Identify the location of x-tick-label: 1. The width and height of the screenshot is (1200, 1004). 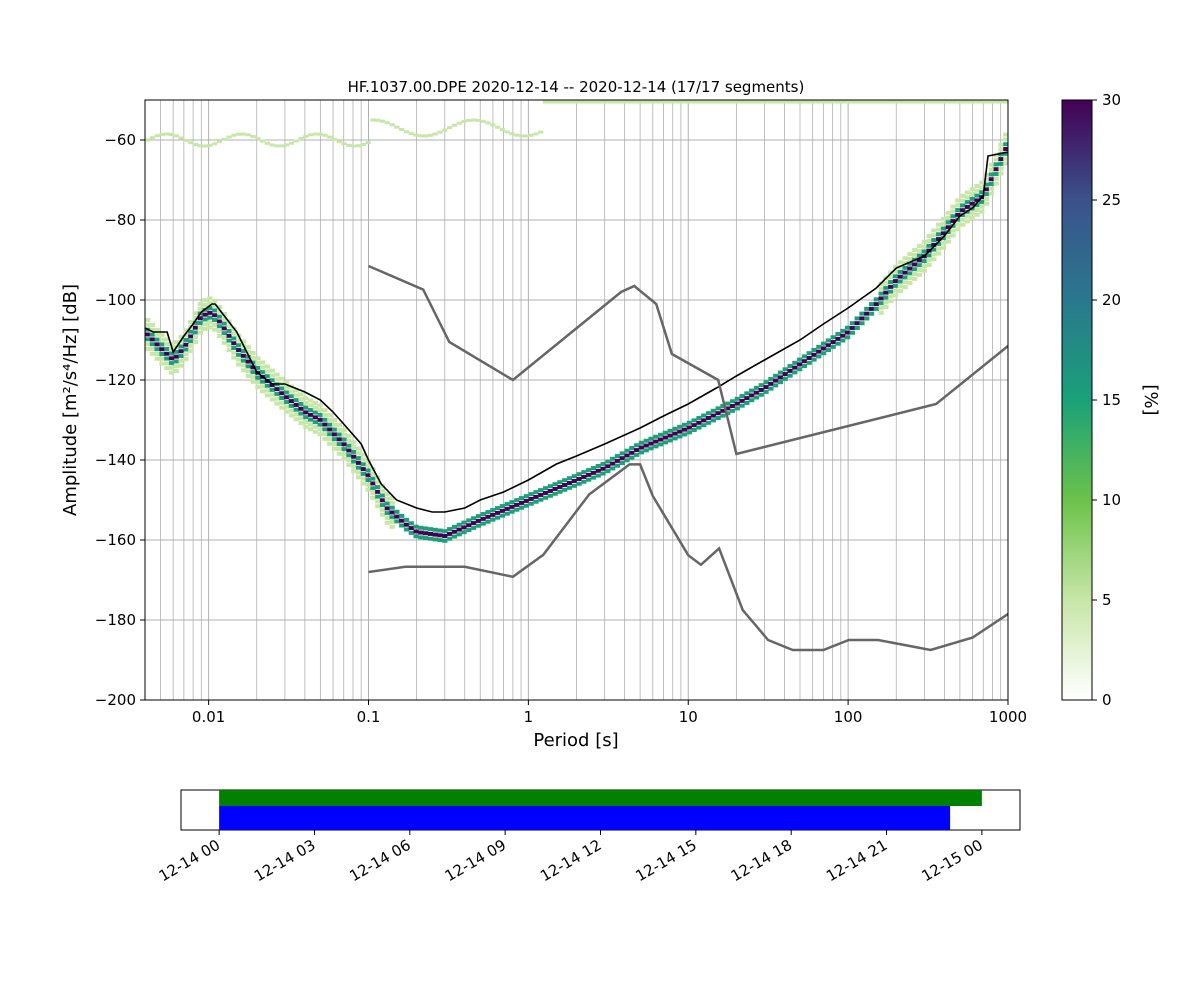
(529, 717).